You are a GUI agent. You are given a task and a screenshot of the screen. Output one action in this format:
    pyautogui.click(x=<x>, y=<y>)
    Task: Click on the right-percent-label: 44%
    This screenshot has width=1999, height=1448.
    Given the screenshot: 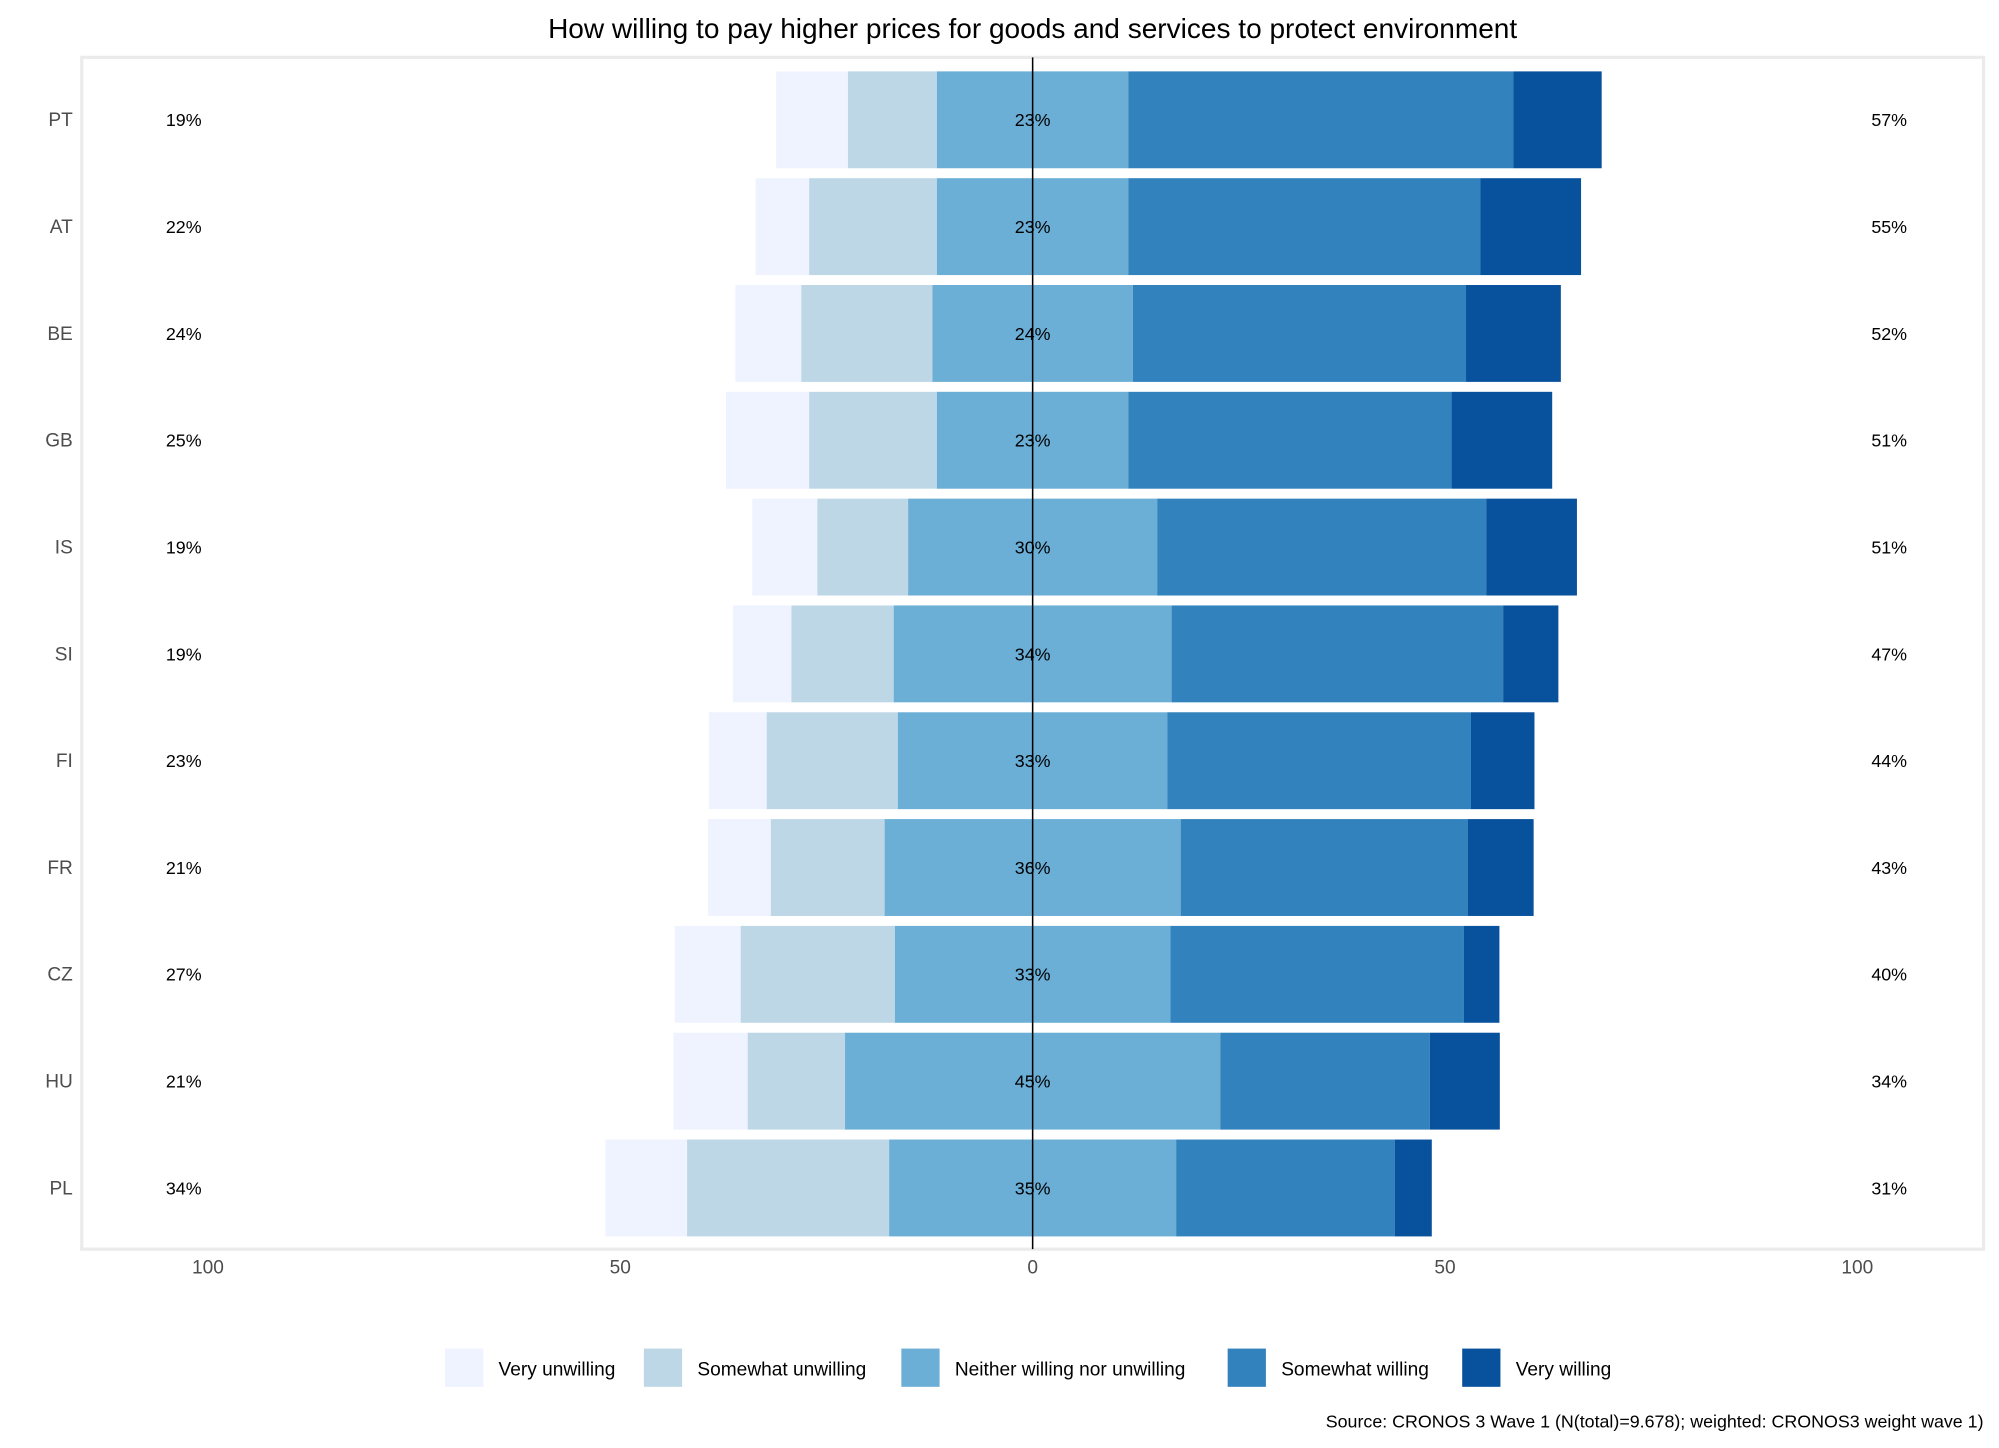 What is the action you would take?
    pyautogui.click(x=1889, y=761)
    